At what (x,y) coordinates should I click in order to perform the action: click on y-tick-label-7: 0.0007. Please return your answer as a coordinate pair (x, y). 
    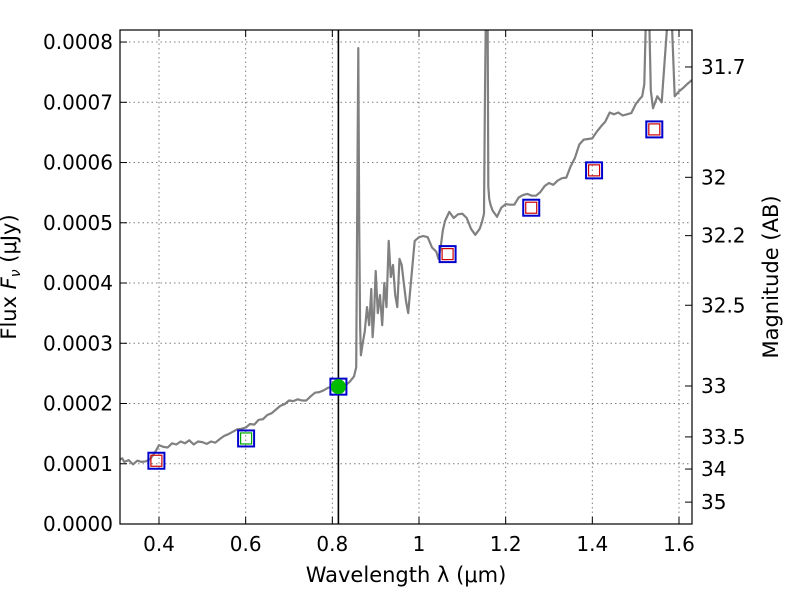
    Looking at the image, I should click on (78, 102).